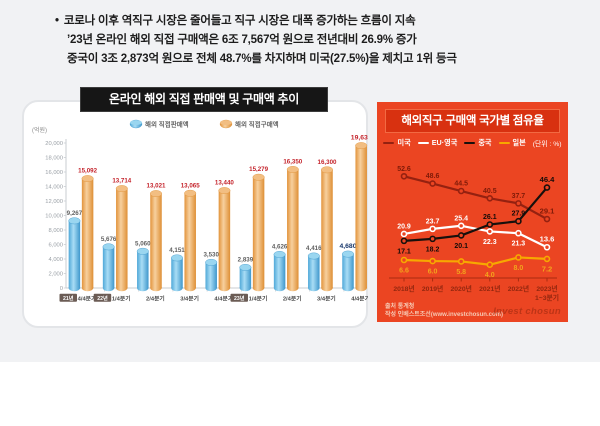  What do you see at coordinates (109, 239) in the screenshot?
I see `svg-text: 5,676` at bounding box center [109, 239].